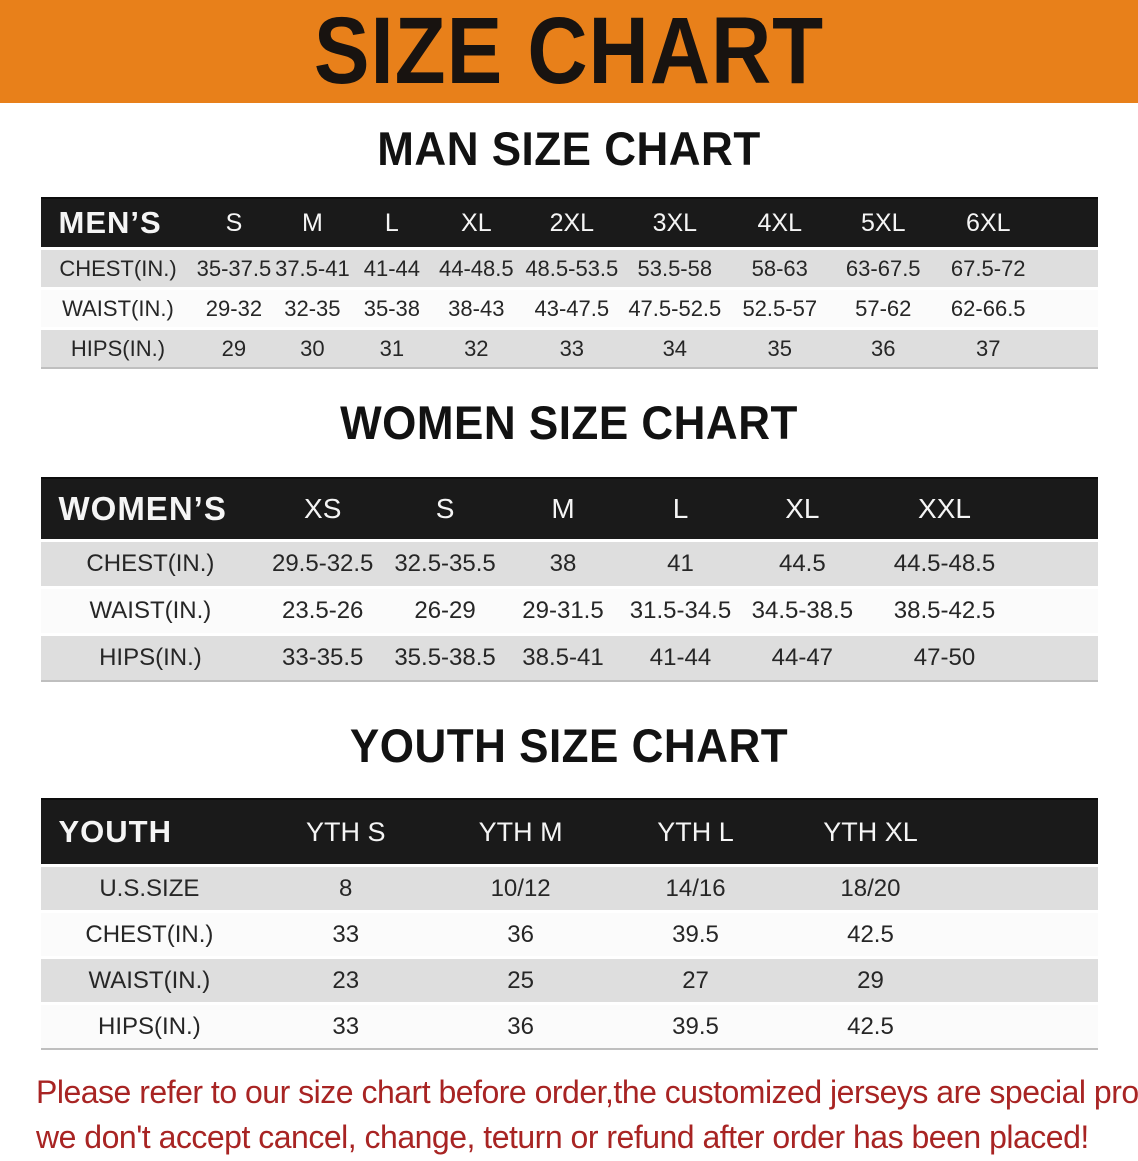 This screenshot has height=1161, width=1138. Describe the element at coordinates (802, 657) in the screenshot. I see `table-cell: 44-47` at that location.